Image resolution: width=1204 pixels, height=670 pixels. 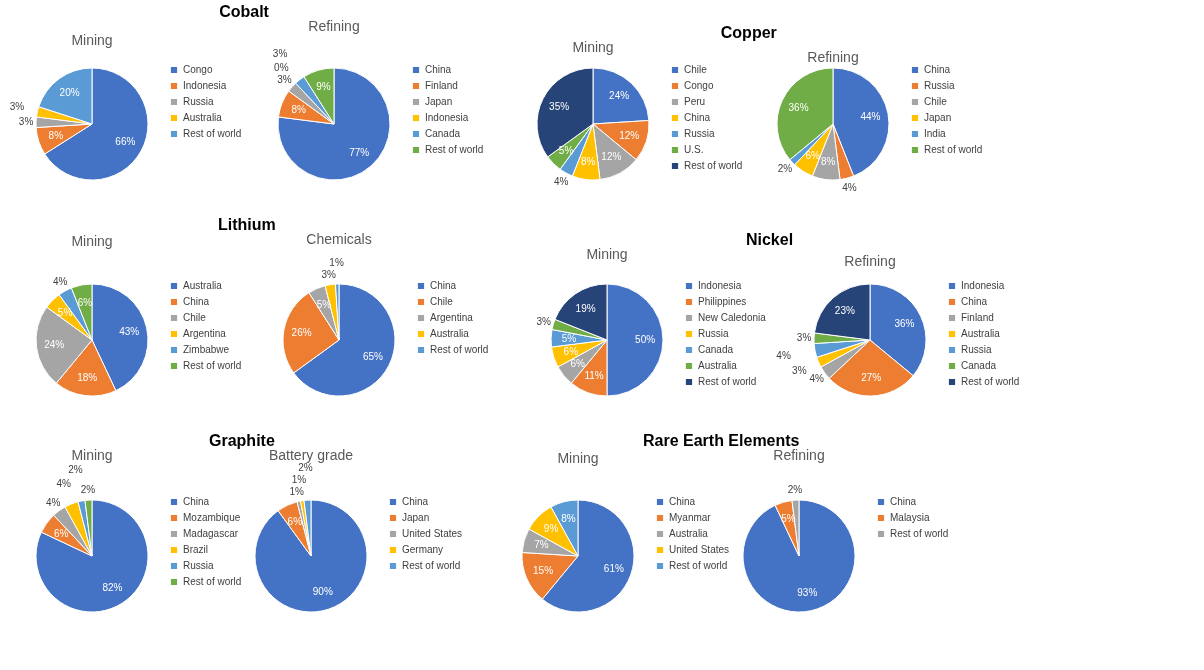 What do you see at coordinates (938, 117) in the screenshot?
I see `legend-label: Japan` at bounding box center [938, 117].